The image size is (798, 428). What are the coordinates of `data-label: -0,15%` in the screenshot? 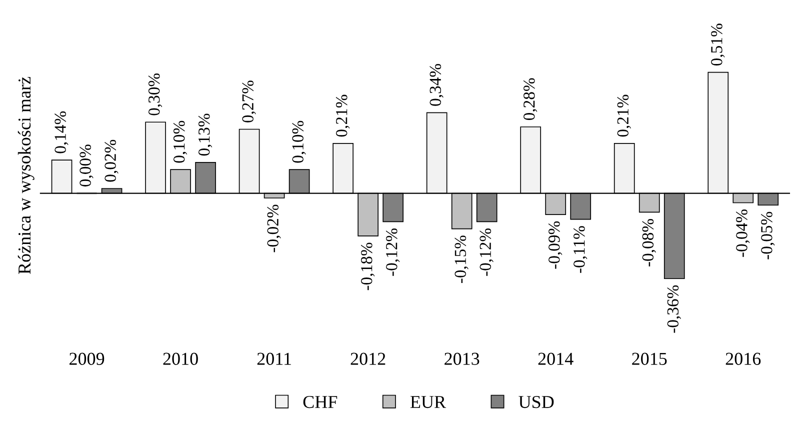 It's located at (461, 259).